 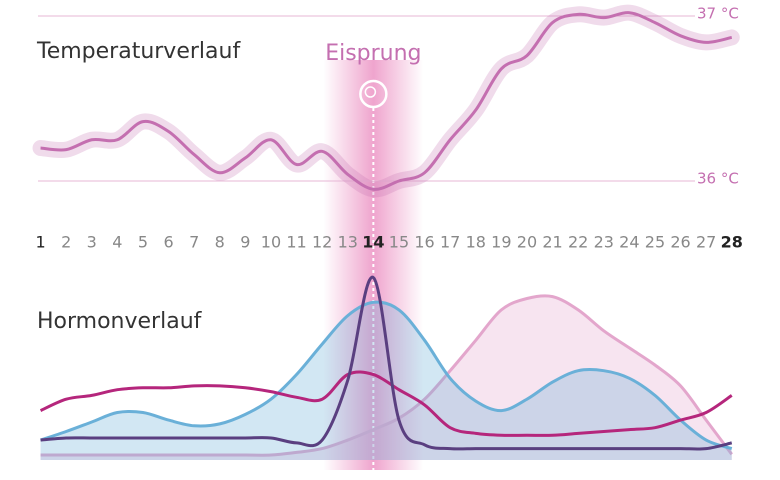 I want to click on x-tick-label: 26, so click(x=680, y=242).